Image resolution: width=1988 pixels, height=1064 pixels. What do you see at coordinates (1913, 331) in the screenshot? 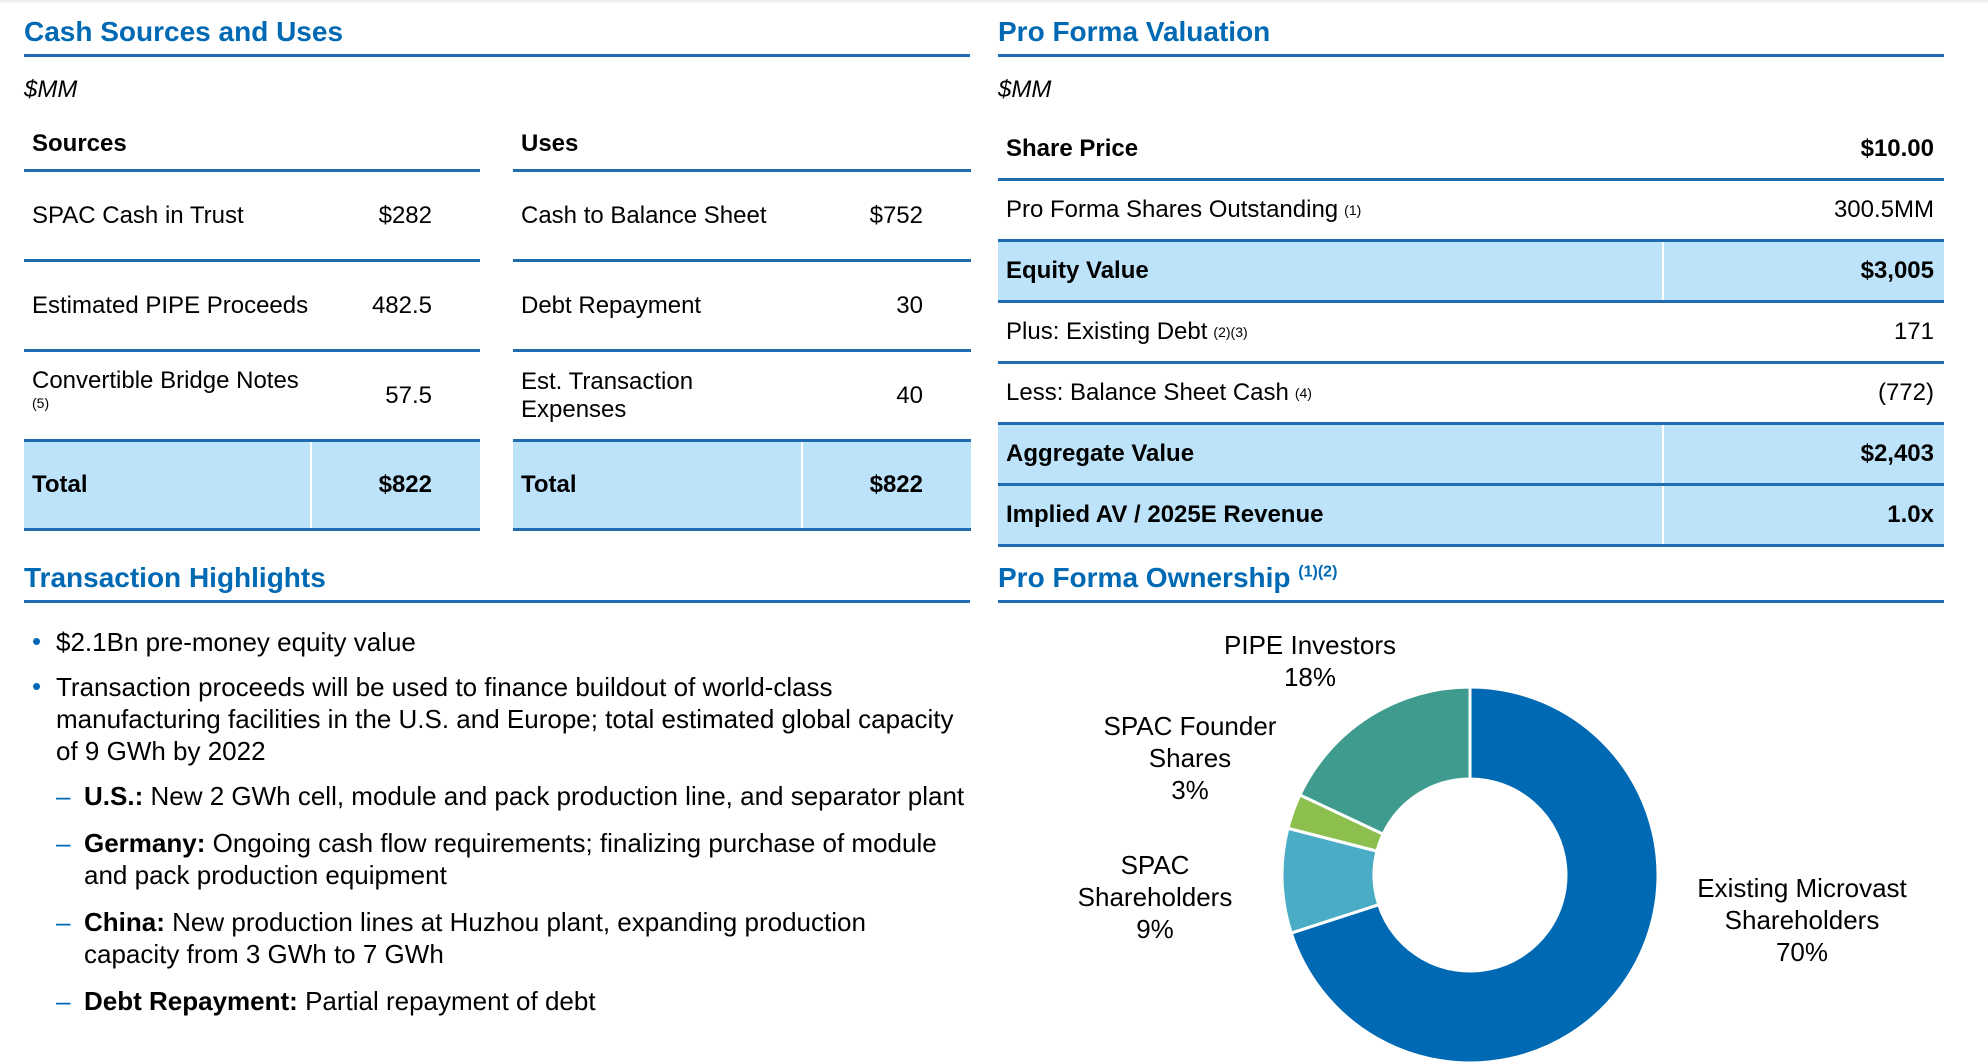
I see `row-value: 171` at bounding box center [1913, 331].